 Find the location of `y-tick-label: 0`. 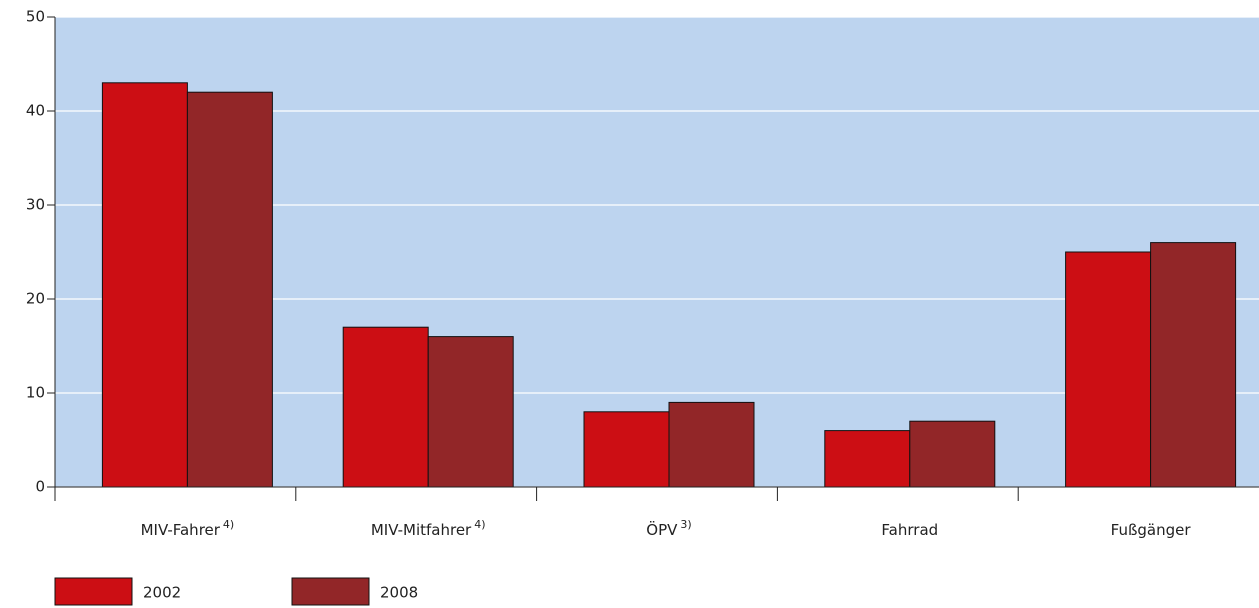

y-tick-label: 0 is located at coordinates (40, 487).